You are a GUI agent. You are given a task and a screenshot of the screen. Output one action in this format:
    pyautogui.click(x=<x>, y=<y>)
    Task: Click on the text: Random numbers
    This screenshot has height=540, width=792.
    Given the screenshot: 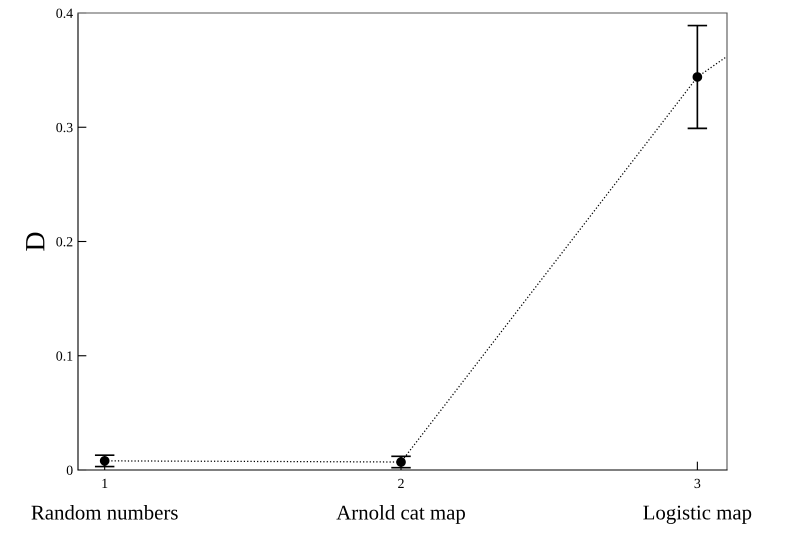 What is the action you would take?
    pyautogui.click(x=104, y=512)
    